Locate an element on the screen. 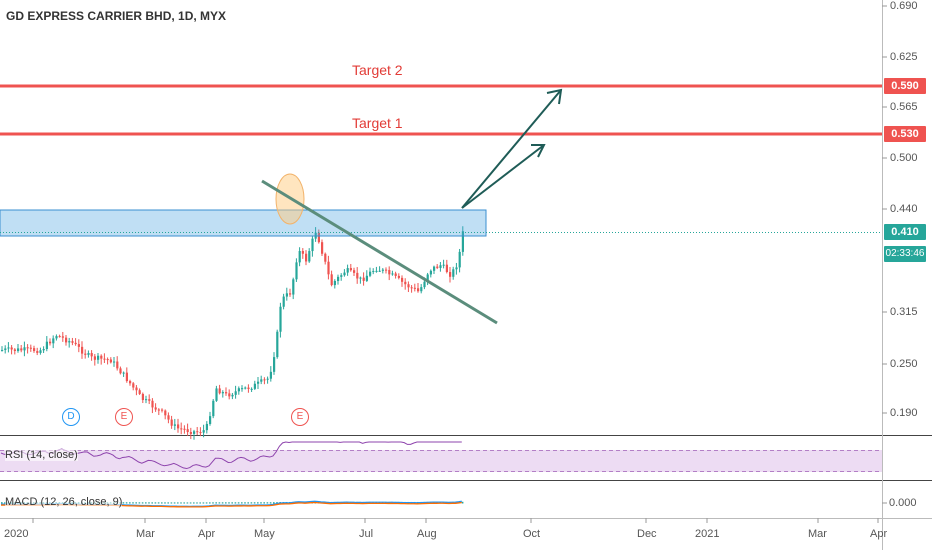 The height and width of the screenshot is (555, 932). last-price-tag: 0.410 is located at coordinates (905, 232).